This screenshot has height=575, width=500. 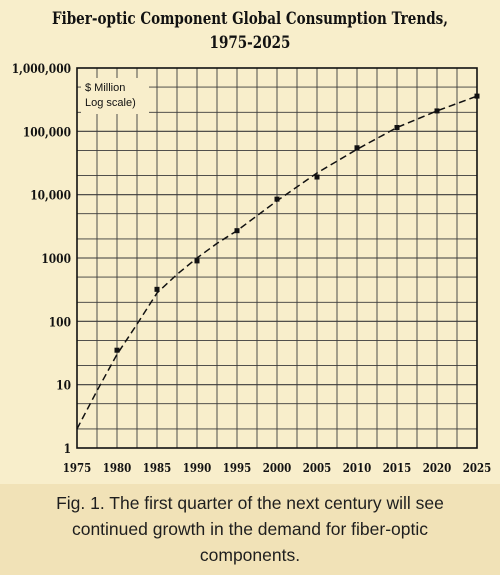 I want to click on x-tick-label: 2025, so click(x=477, y=467).